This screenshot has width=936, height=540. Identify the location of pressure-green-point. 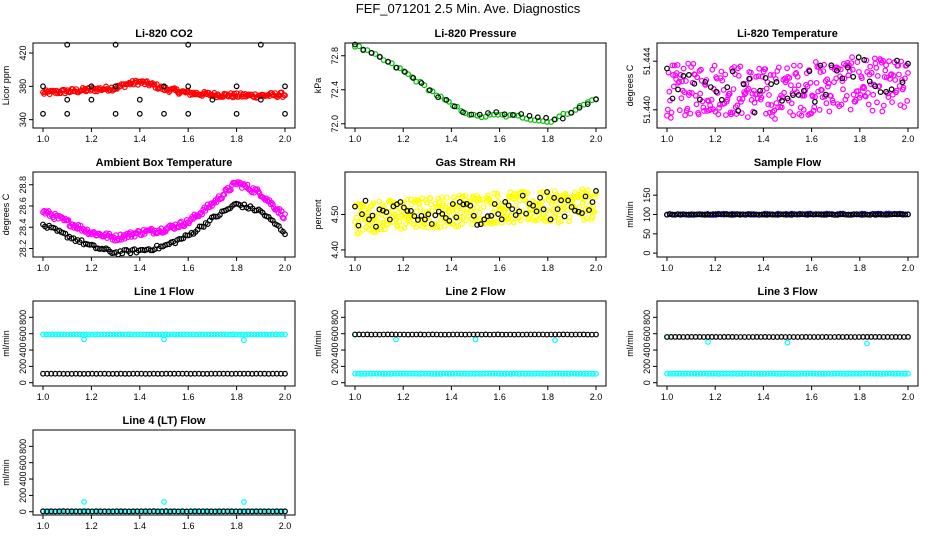
(420, 81).